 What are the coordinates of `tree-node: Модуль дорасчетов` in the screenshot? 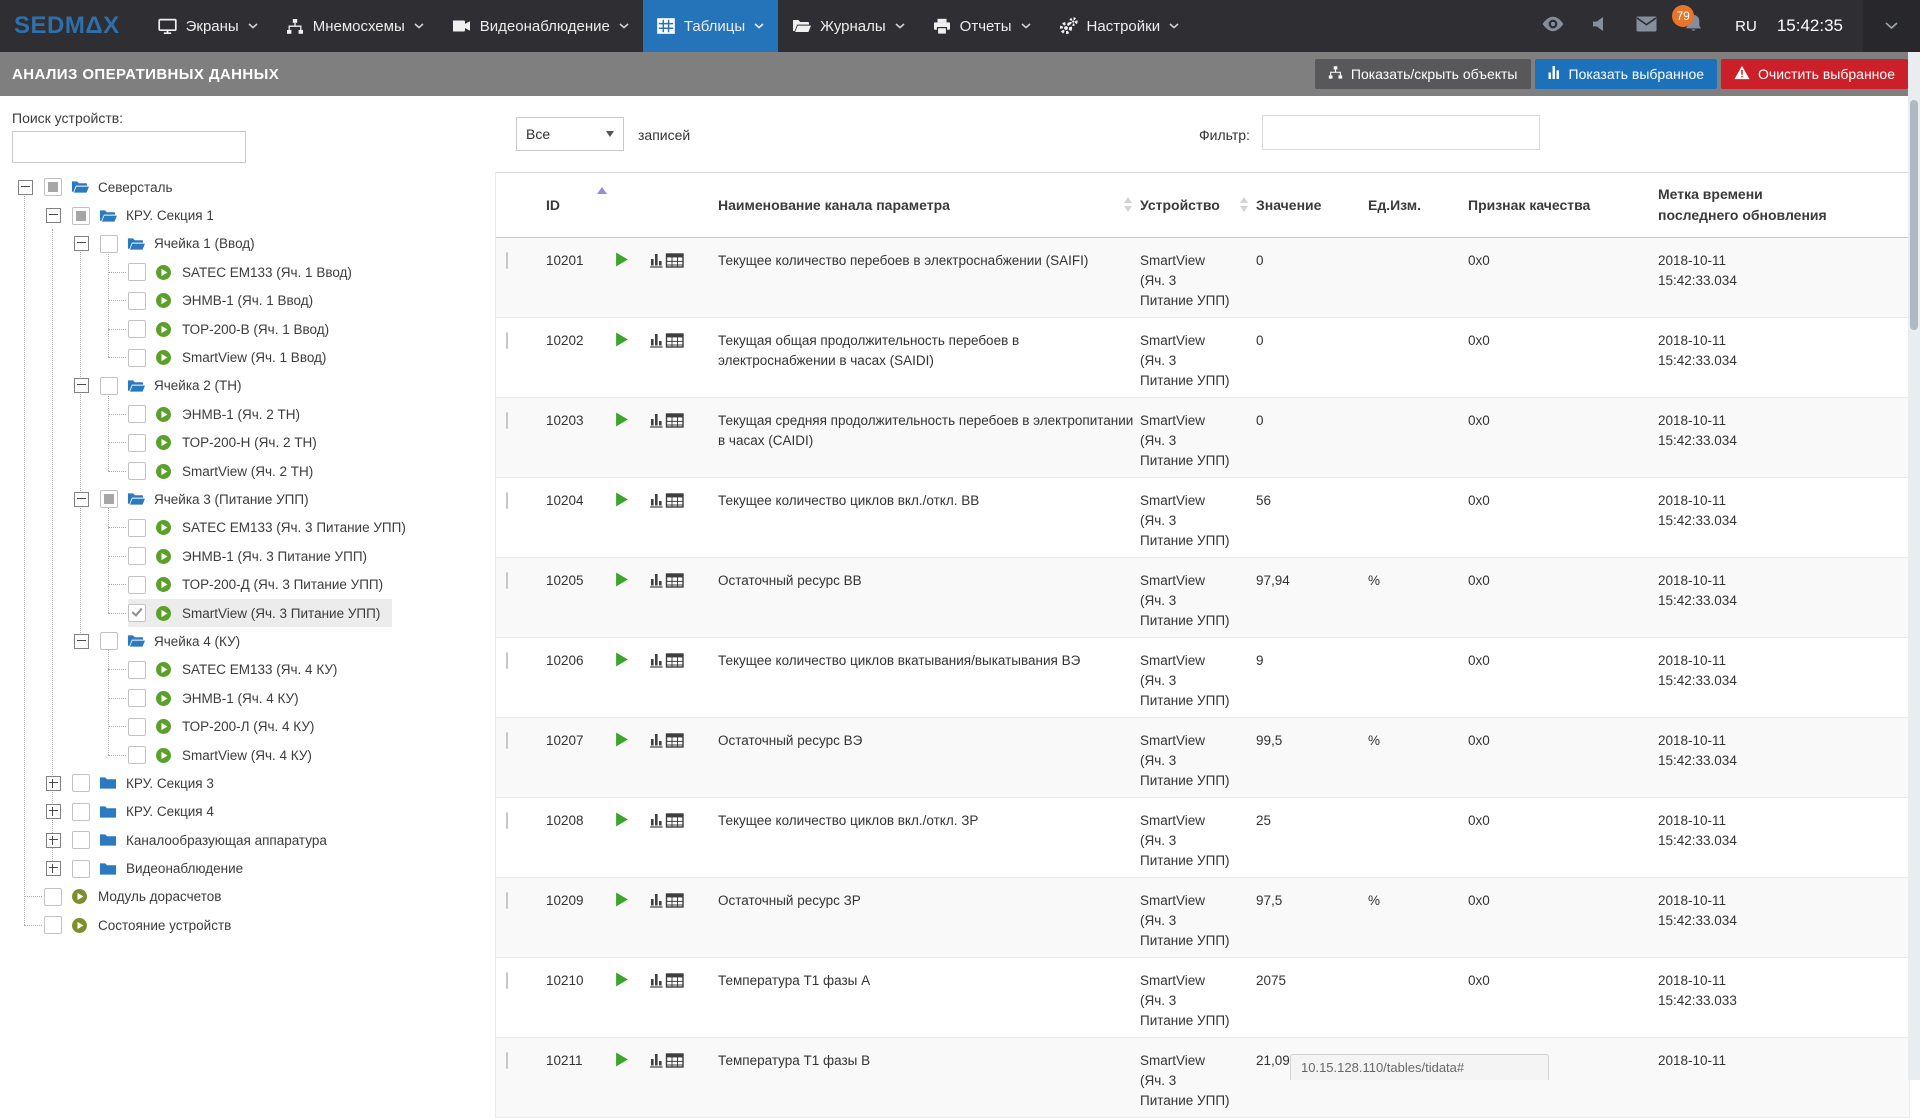 It's located at (138, 897).